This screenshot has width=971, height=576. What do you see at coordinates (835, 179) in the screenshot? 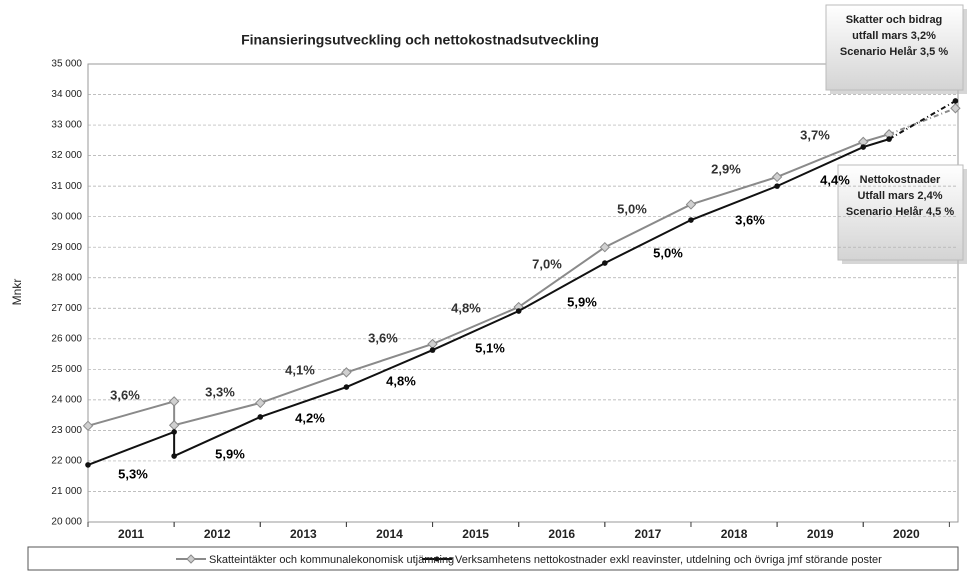
I see `growth-label: 4,4%` at bounding box center [835, 179].